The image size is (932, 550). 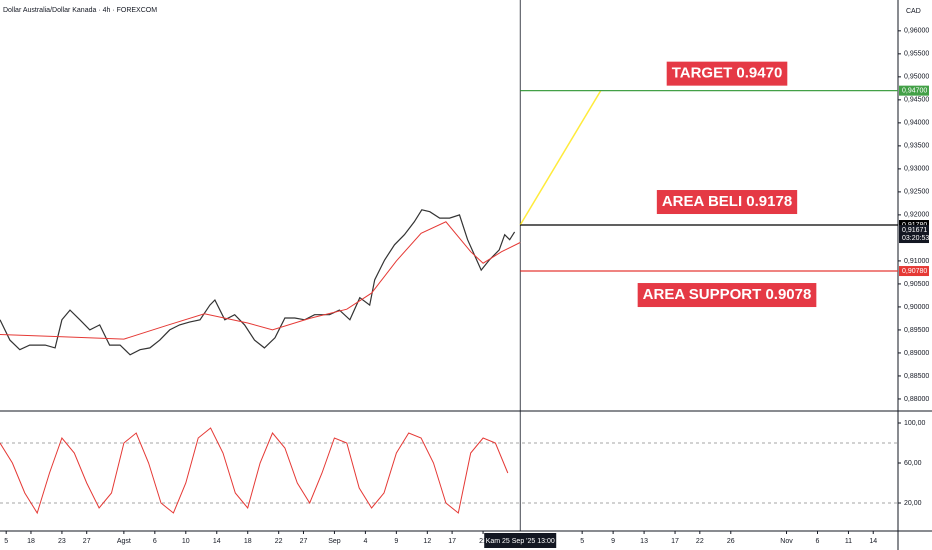 I want to click on y-tick-label: 0,95500, so click(x=916, y=54).